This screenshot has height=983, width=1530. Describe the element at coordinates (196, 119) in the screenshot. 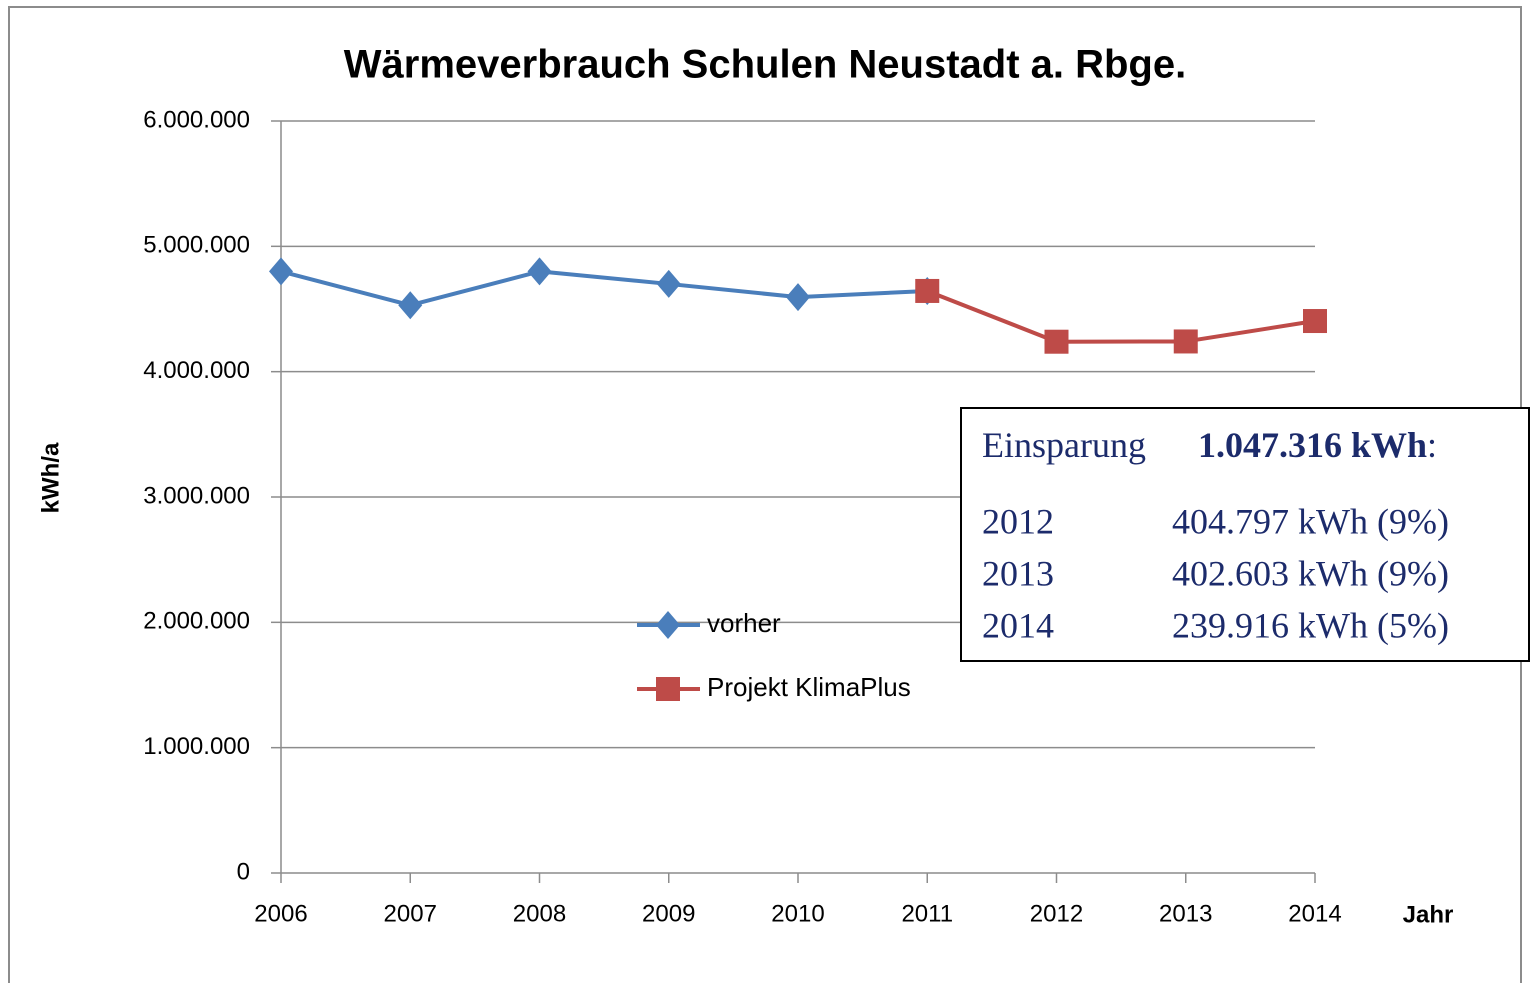

I see `y-tick-label: 6.000.000` at that location.